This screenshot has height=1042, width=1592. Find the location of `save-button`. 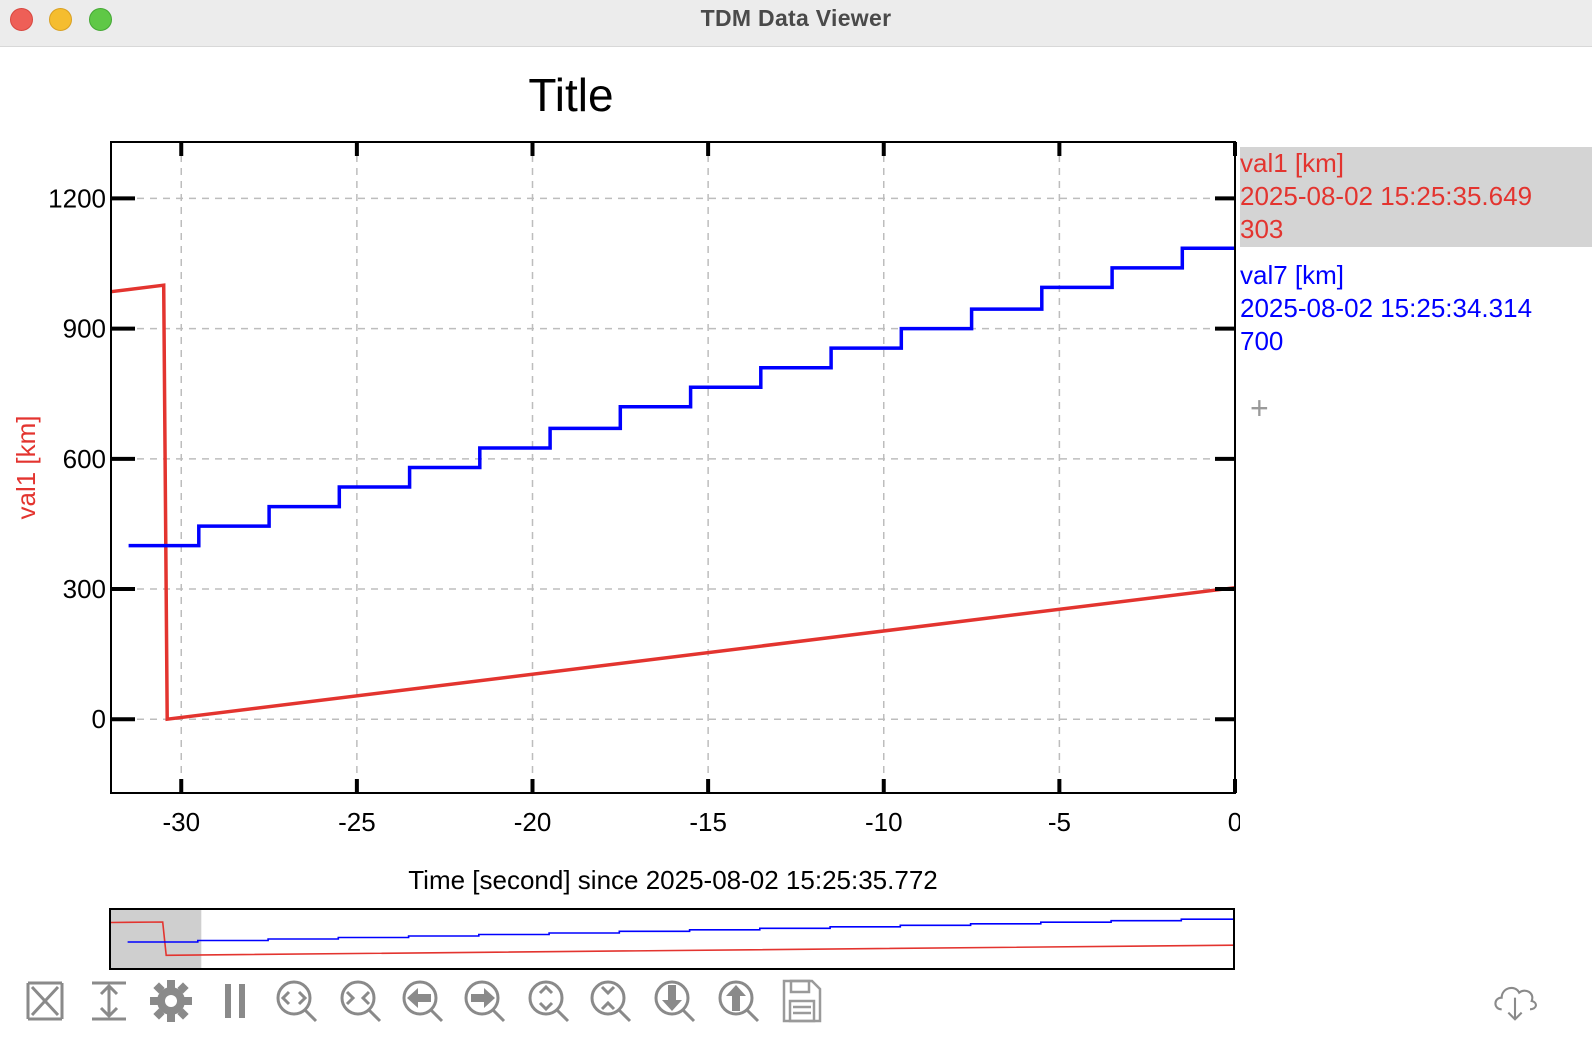

save-button is located at coordinates (801, 1001).